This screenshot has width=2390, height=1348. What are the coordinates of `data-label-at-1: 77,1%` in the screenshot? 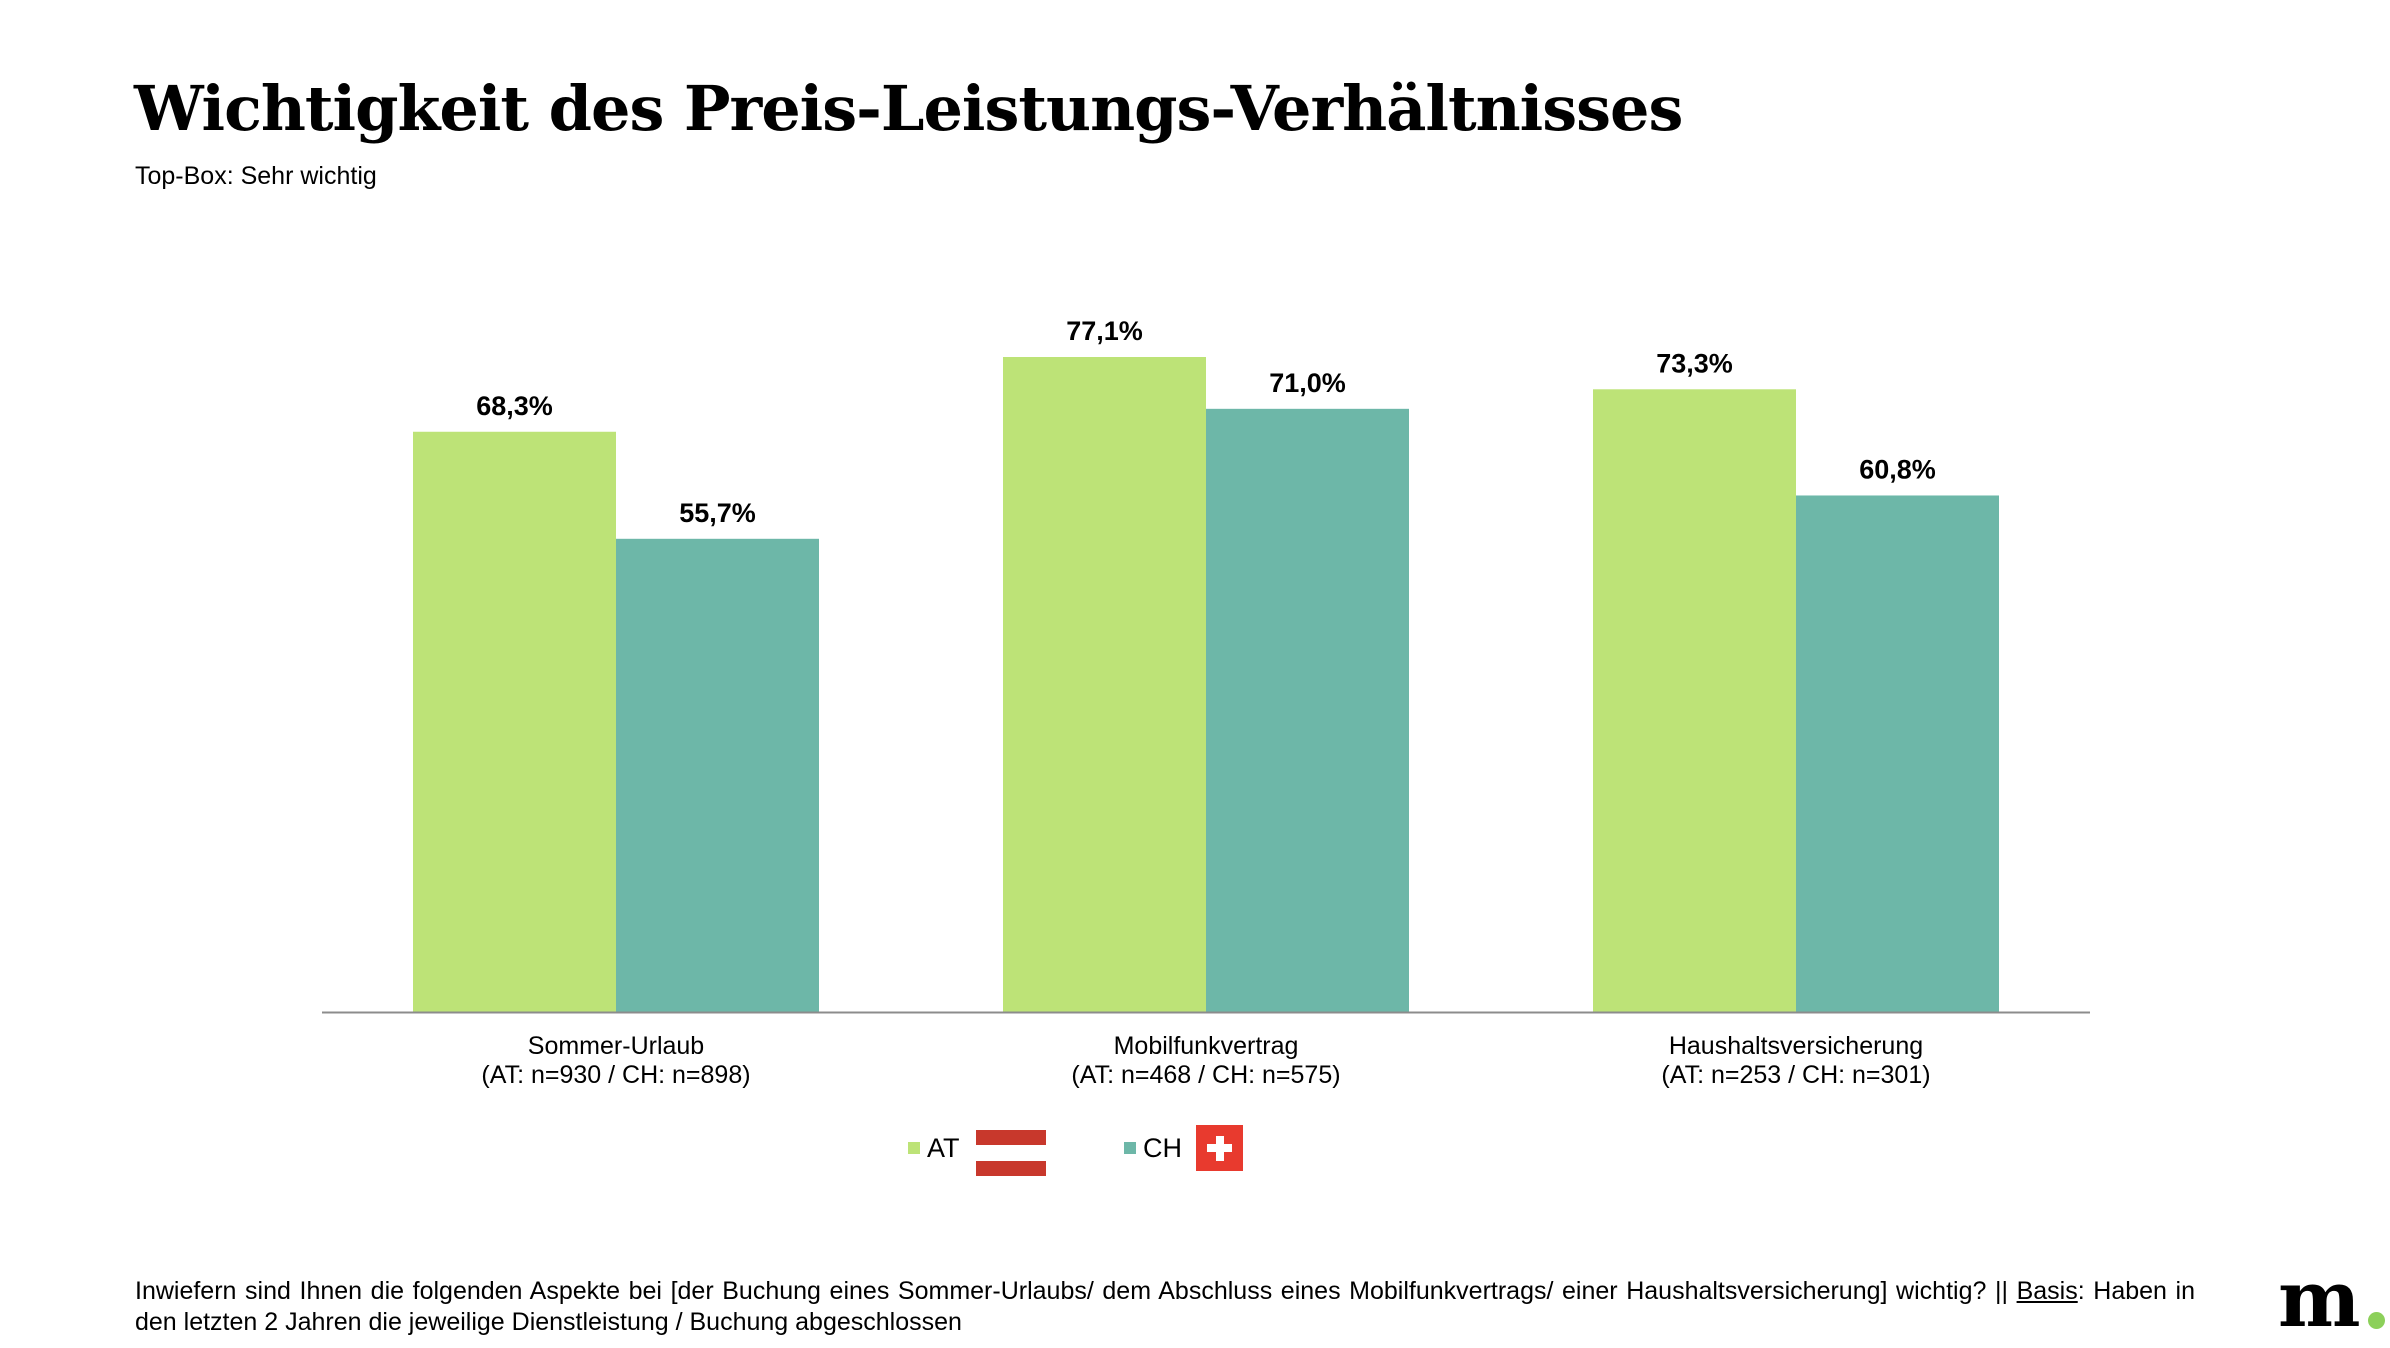 It's located at (1104, 331).